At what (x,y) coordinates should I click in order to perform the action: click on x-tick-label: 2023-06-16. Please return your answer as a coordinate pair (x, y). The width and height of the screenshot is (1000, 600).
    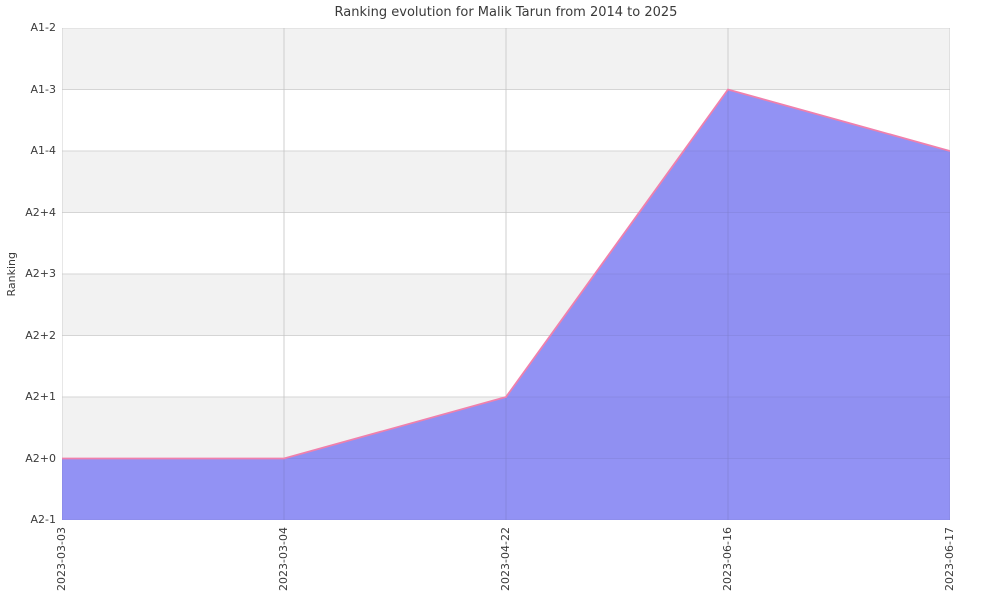
    Looking at the image, I should click on (727, 559).